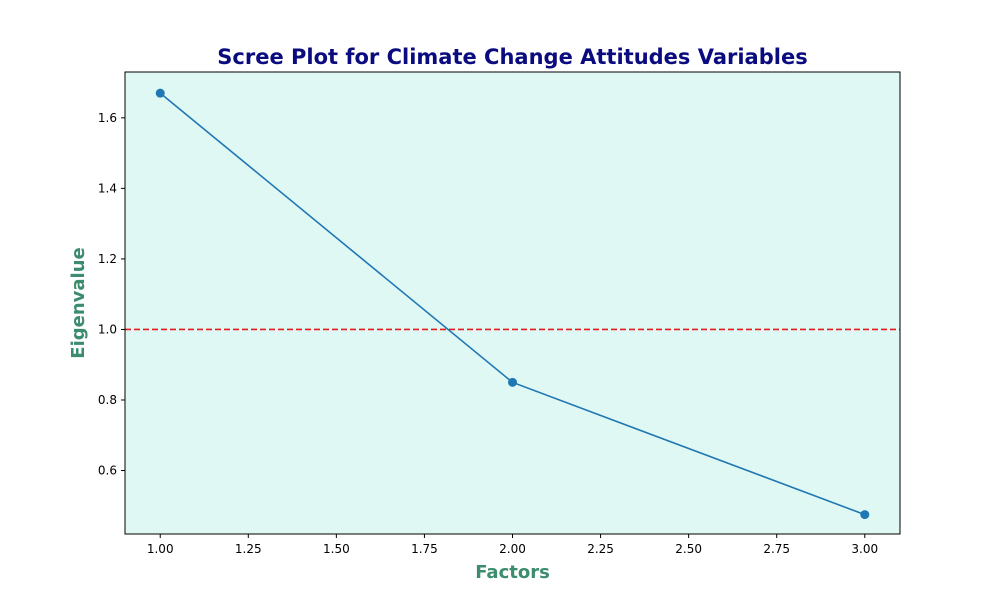  What do you see at coordinates (512, 549) in the screenshot?
I see `x-tick-label: 2.00` at bounding box center [512, 549].